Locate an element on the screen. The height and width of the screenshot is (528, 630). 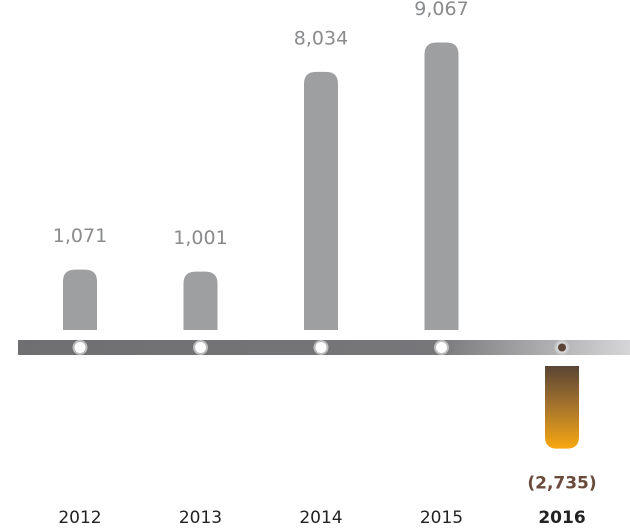
x-tick-label: 2013 is located at coordinates (200, 518).